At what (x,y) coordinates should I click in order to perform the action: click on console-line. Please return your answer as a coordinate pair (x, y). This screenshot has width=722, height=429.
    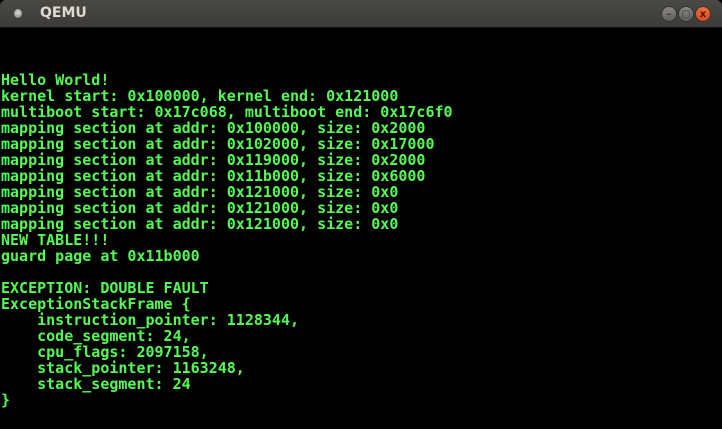
    Looking at the image, I should click on (227, 272).